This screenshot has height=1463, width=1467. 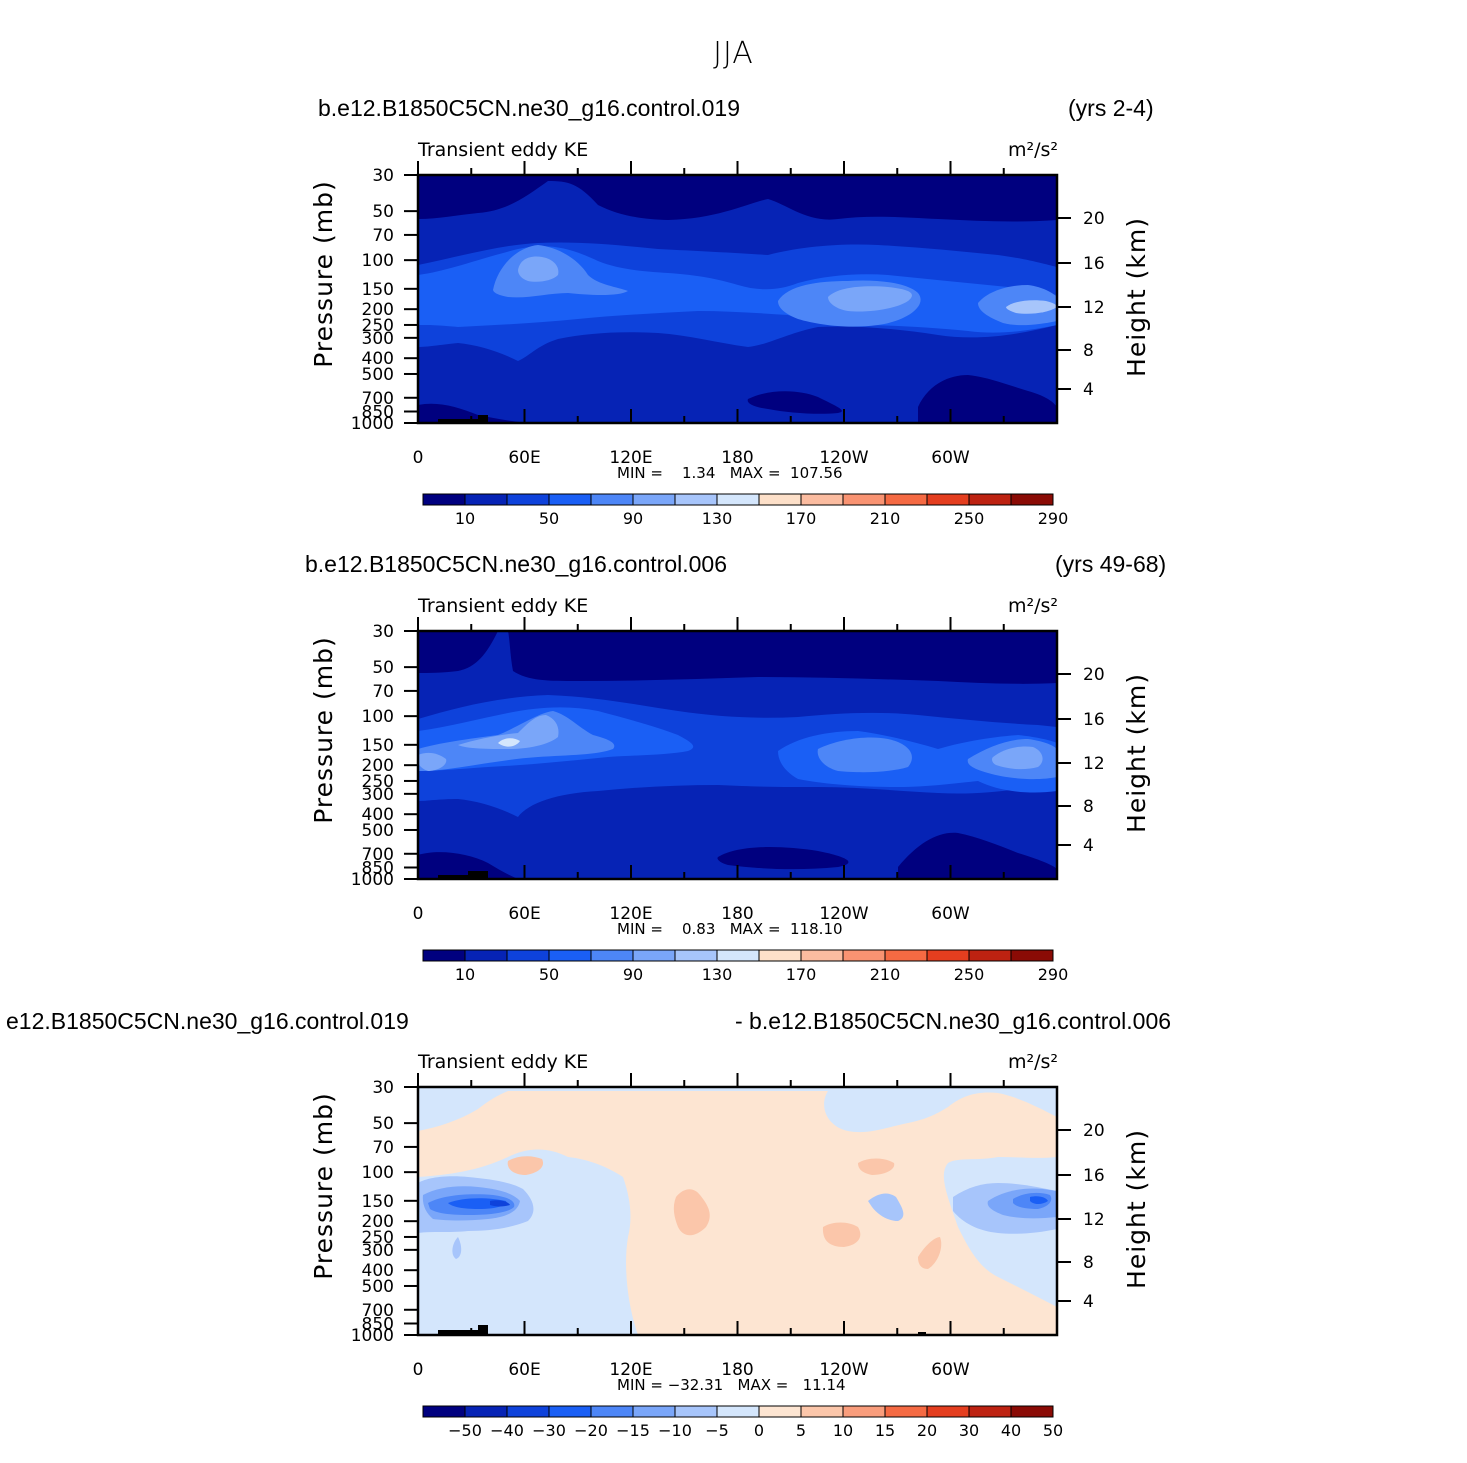 What do you see at coordinates (1031, 307) in the screenshot?
I see `panel1-contour-90-110-atlantic` at bounding box center [1031, 307].